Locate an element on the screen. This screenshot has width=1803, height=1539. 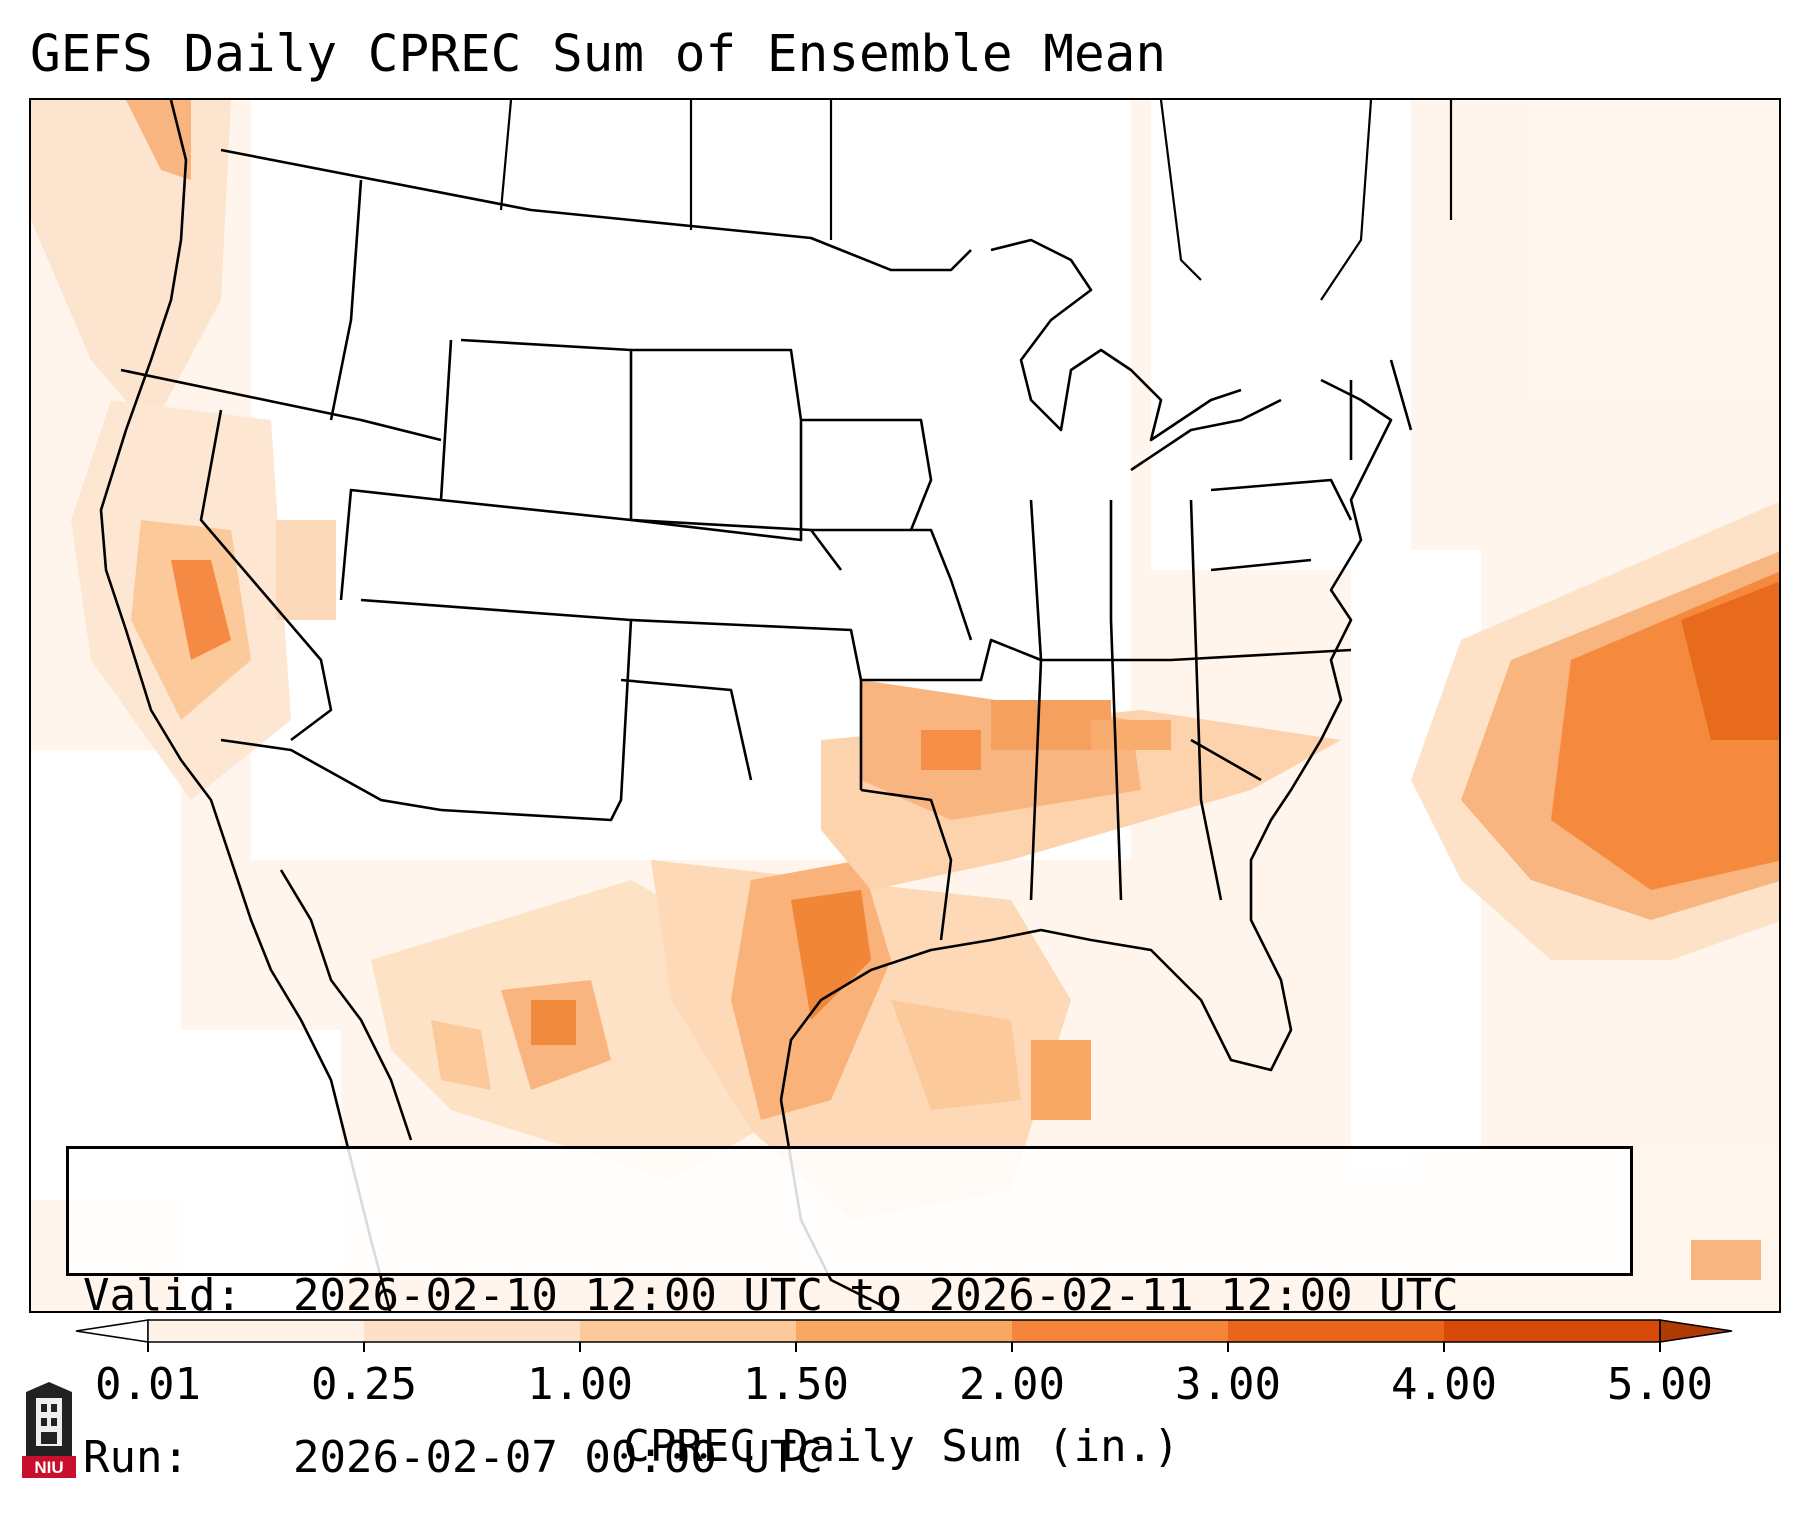
colorbar-tick-label: 3.00 is located at coordinates (1228, 1384).